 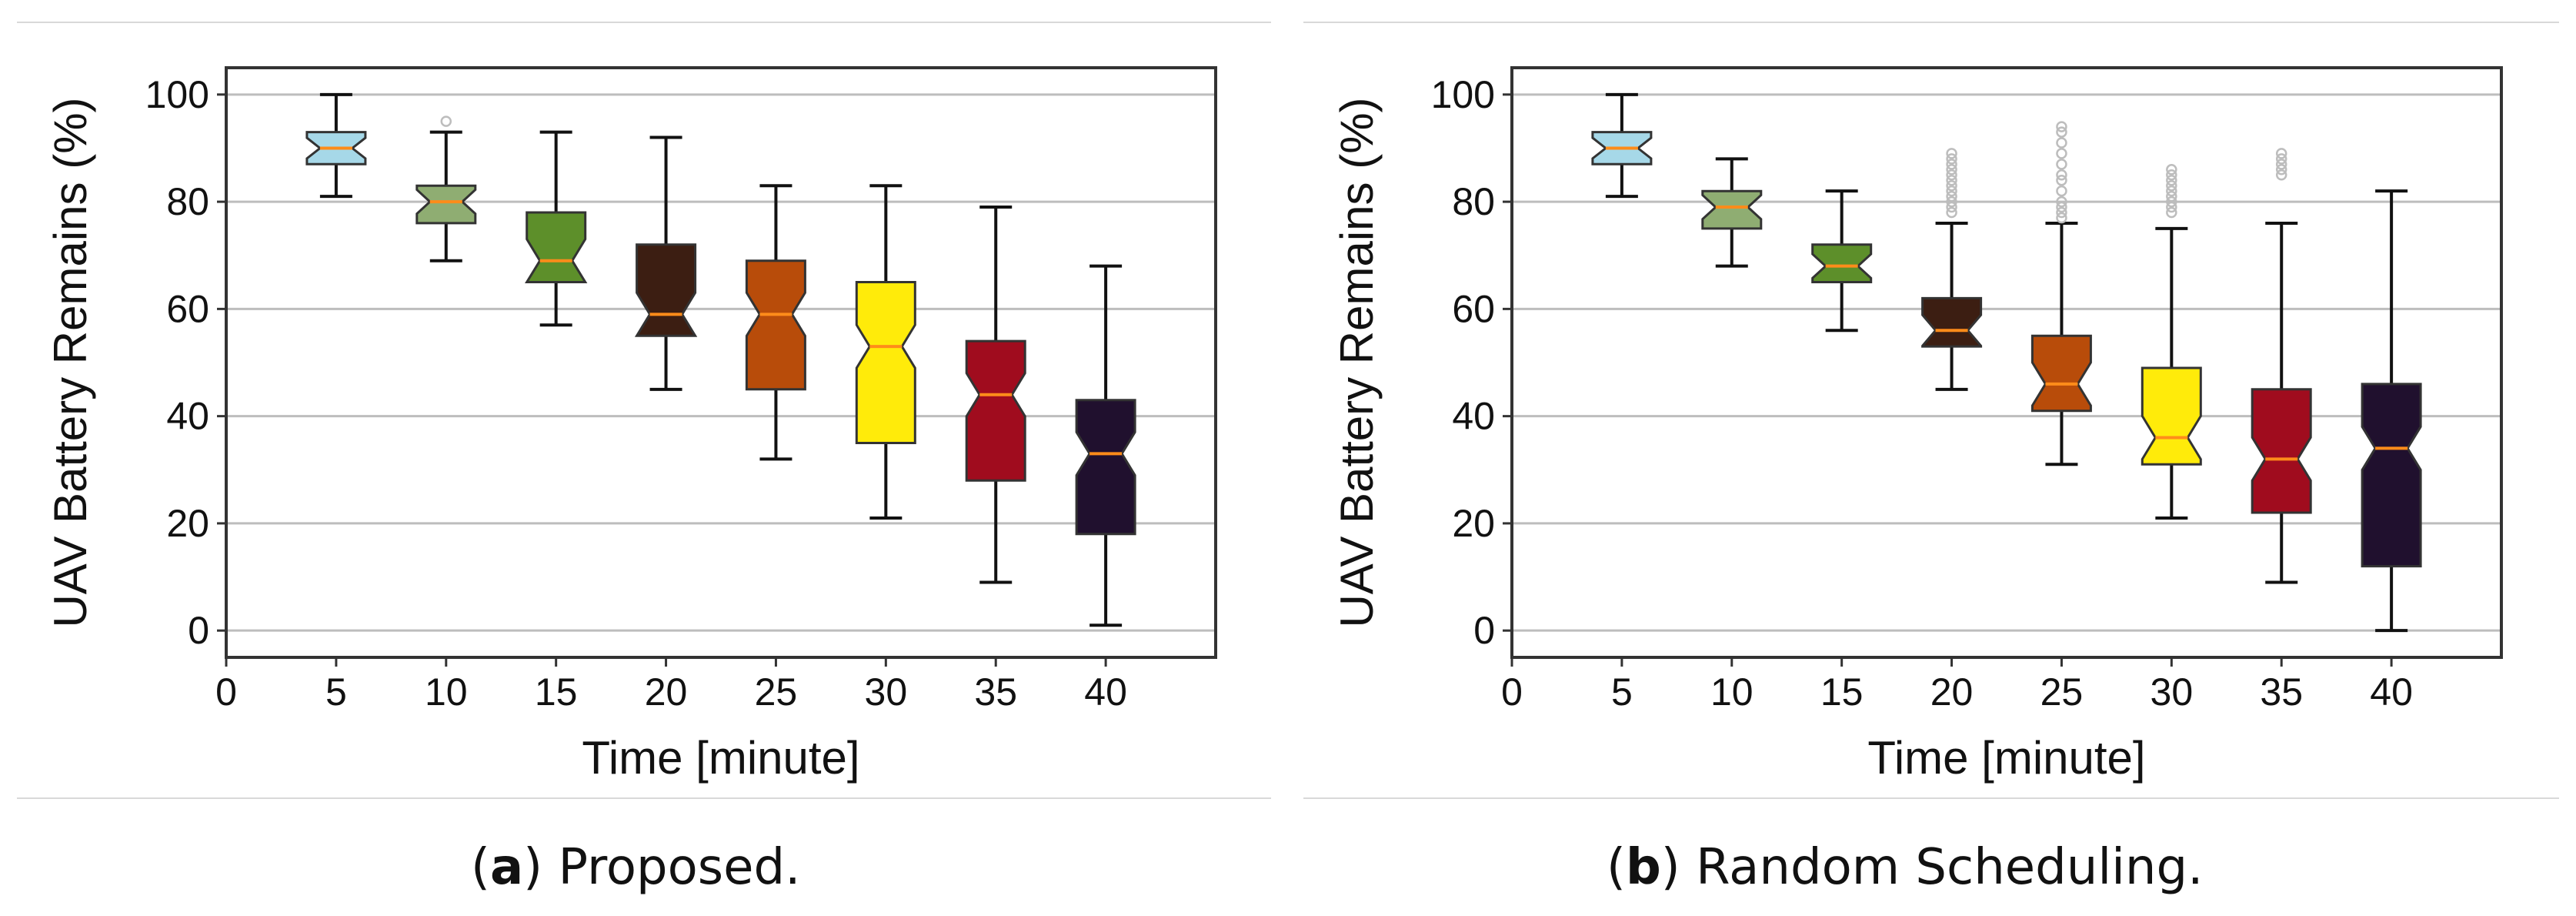 What do you see at coordinates (1474, 308) in the screenshot?
I see `y-tick-label-60: 60` at bounding box center [1474, 308].